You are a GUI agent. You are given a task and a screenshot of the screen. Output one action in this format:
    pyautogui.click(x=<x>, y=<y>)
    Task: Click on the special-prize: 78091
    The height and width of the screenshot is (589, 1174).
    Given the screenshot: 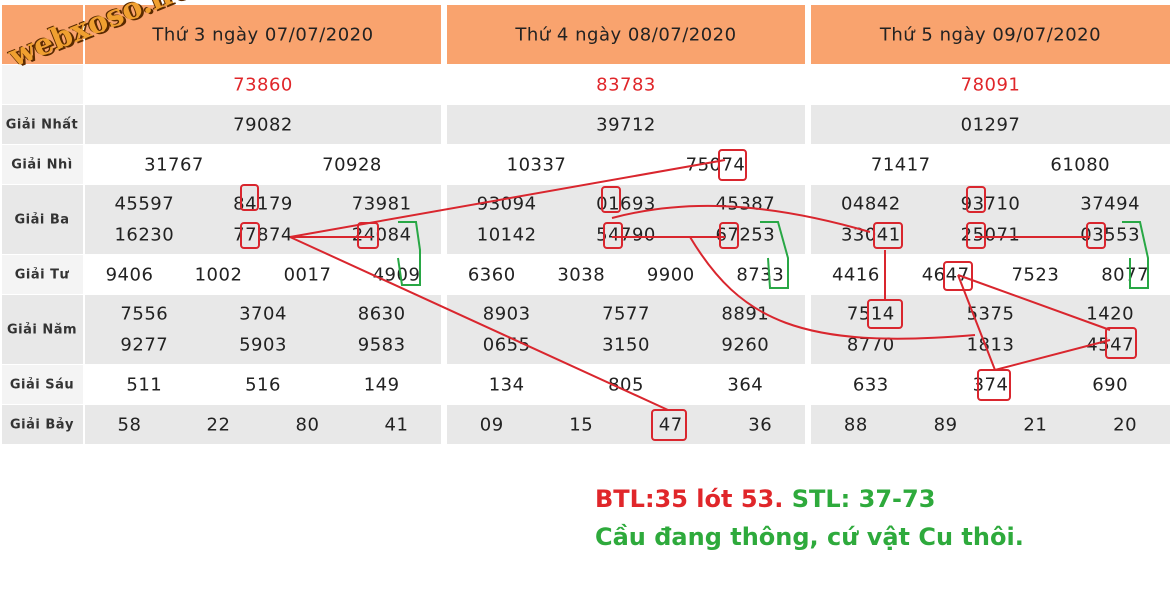 What is the action you would take?
    pyautogui.click(x=990, y=85)
    